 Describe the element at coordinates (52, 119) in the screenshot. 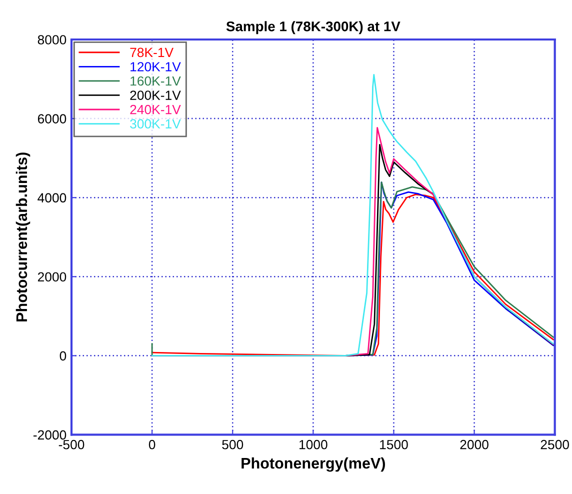

I see `y-tick-label: 6000` at that location.